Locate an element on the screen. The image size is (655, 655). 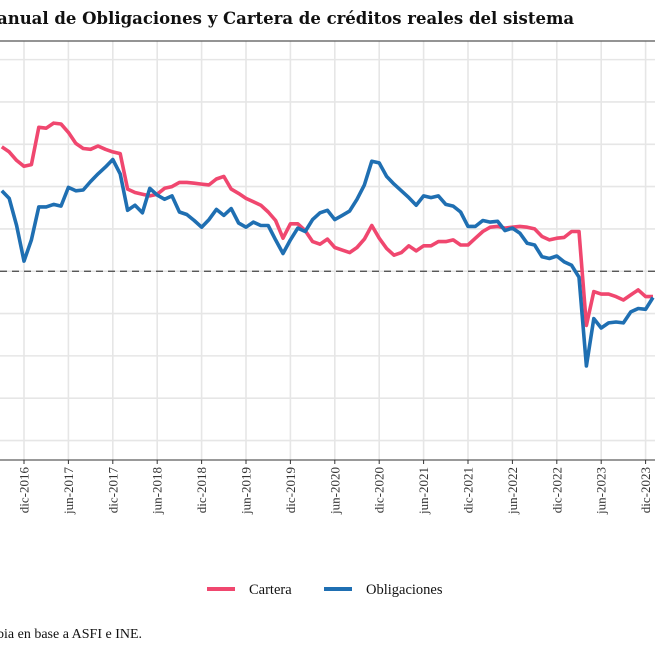
x-tick-label: jun-2022 is located at coordinates (512, 491).